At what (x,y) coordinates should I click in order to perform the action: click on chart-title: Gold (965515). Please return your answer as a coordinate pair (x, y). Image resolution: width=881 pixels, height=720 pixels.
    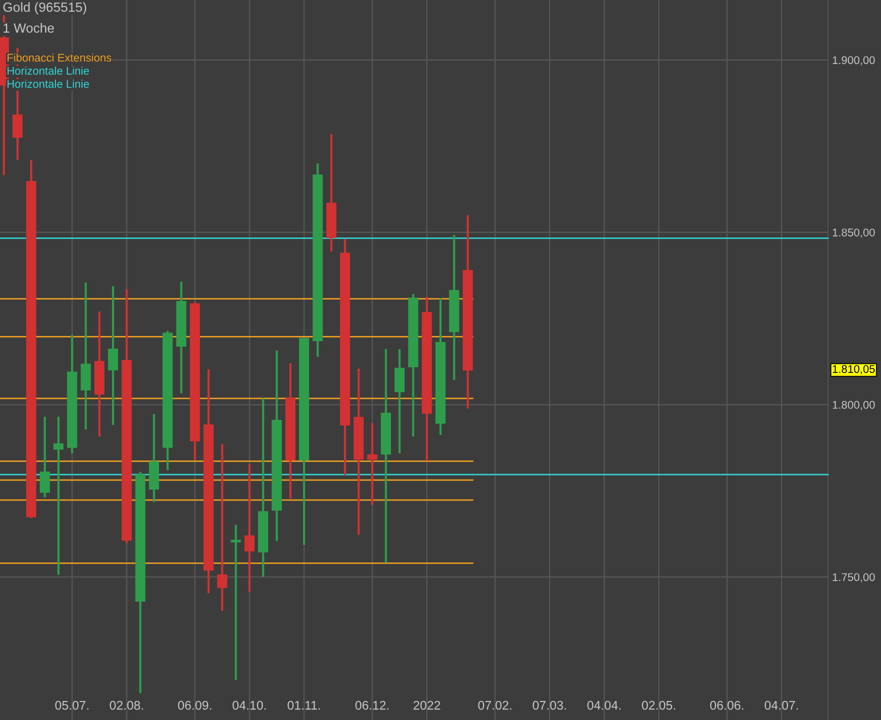
    Looking at the image, I should click on (44, 8).